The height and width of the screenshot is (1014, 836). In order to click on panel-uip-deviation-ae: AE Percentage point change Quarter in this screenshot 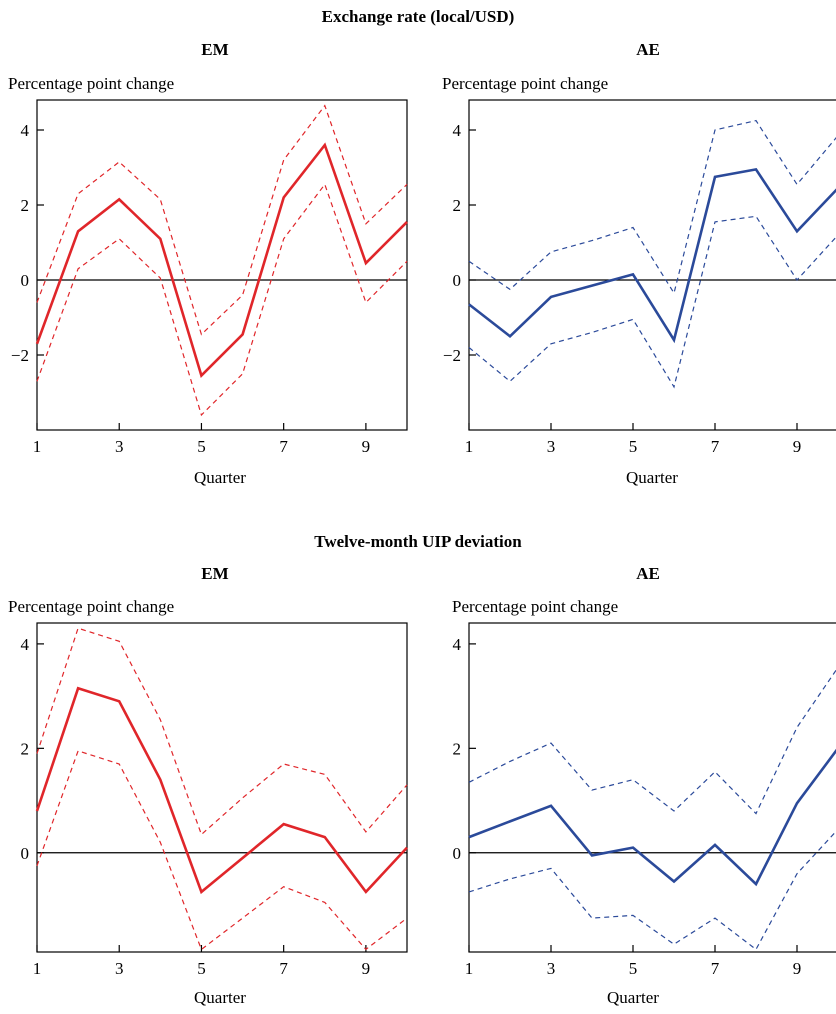, I will do `click(556, 785)`.